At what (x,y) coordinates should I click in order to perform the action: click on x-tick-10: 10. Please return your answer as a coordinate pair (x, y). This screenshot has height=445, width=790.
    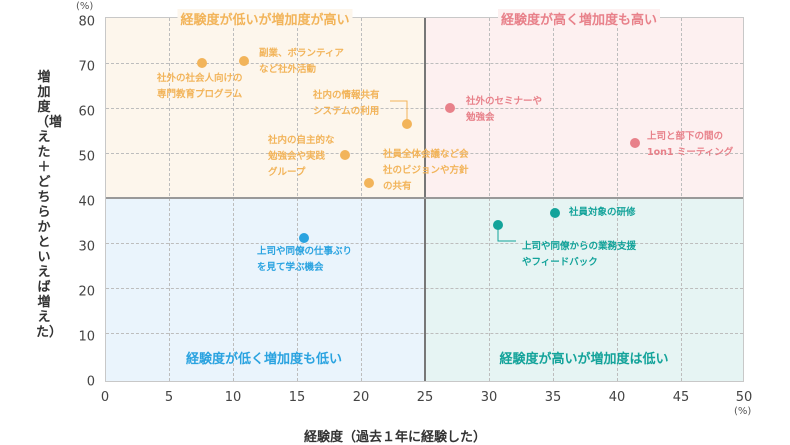
    Looking at the image, I should click on (233, 397).